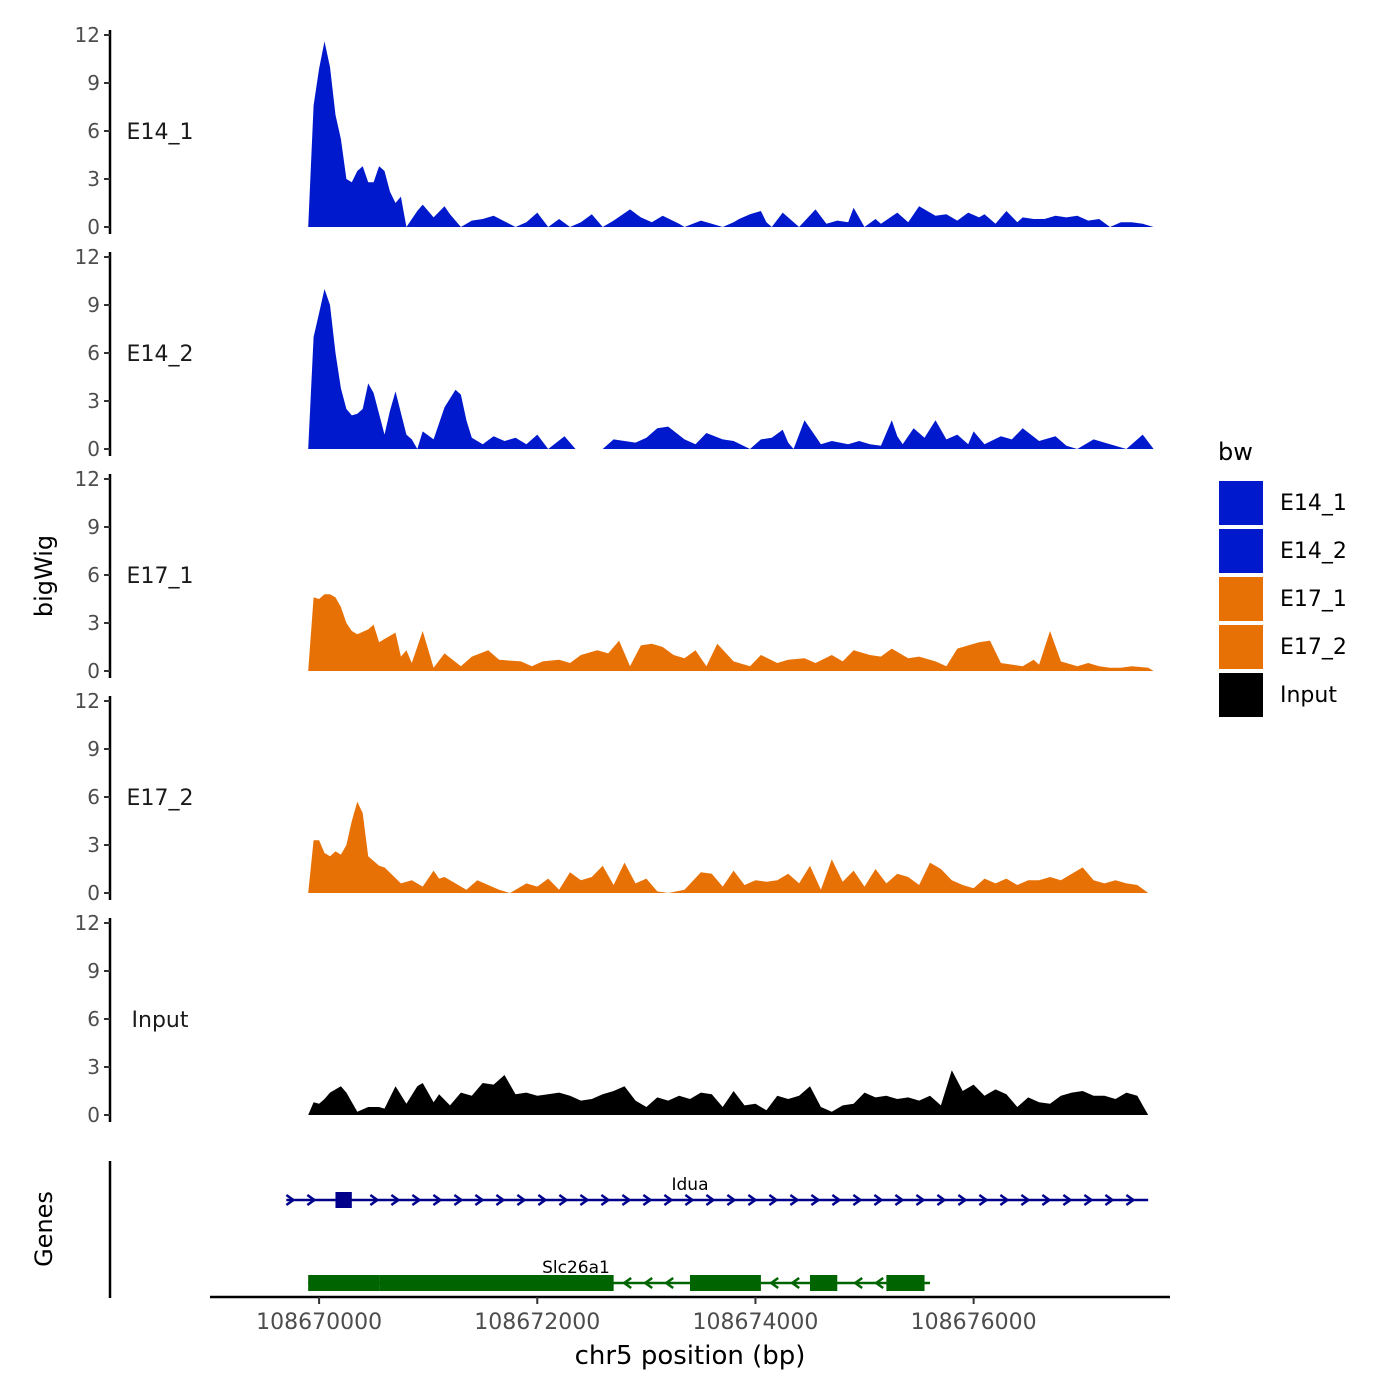  I want to click on x-tick-label: 108672000, so click(537, 1322).